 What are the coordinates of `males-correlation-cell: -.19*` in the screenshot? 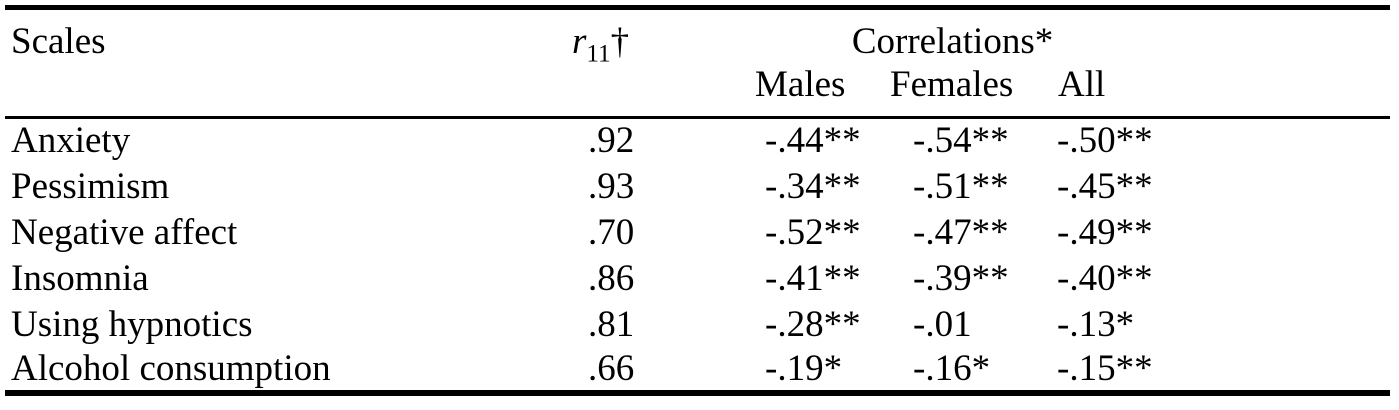 It's located at (804, 368).